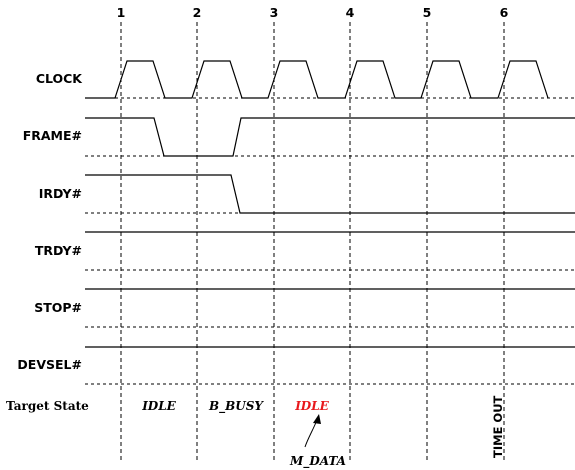 This screenshot has width=575, height=470. What do you see at coordinates (52, 135) in the screenshot?
I see `signal-label-frame: FRAME#` at bounding box center [52, 135].